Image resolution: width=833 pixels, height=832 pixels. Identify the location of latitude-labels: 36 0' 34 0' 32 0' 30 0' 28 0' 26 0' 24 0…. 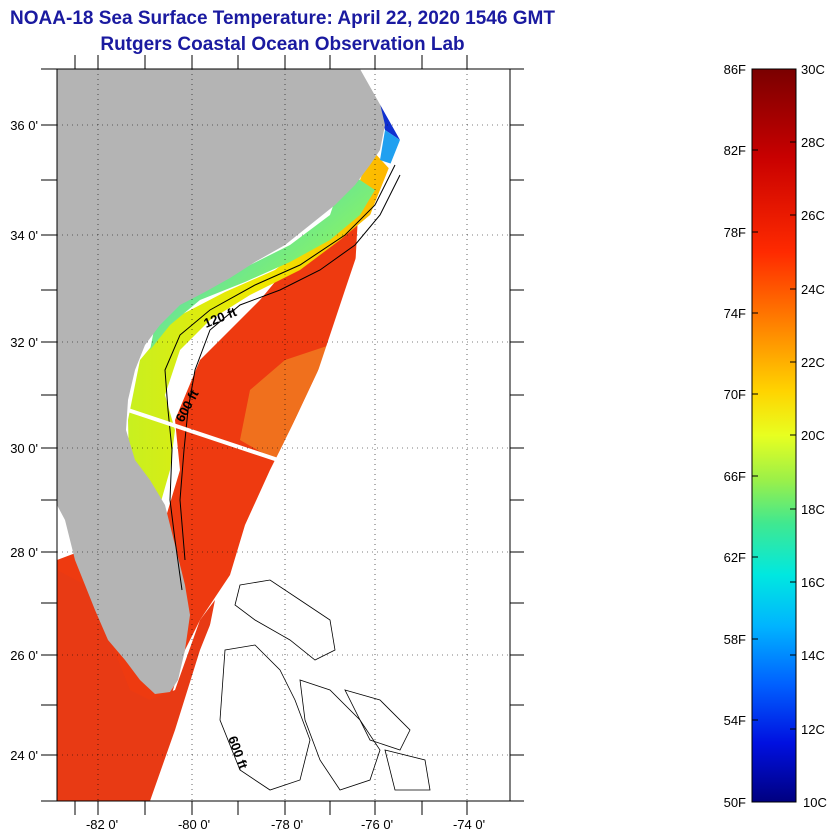
(24, 440).